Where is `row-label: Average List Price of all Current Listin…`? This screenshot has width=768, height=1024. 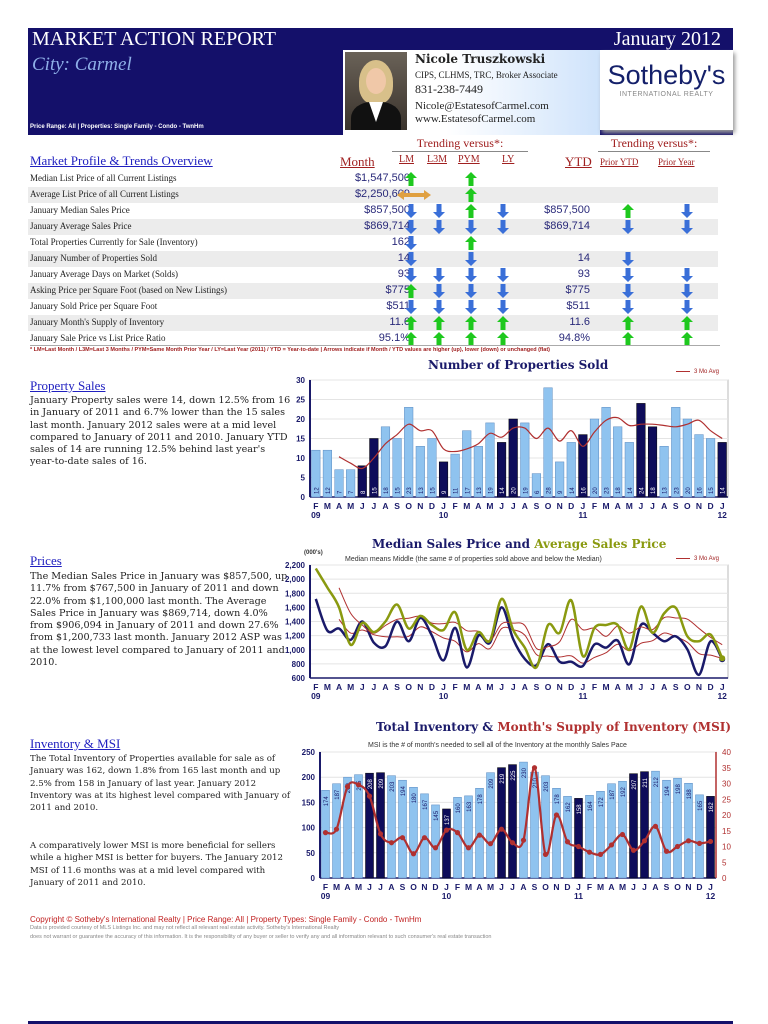 row-label: Average List Price of all Current Listin… is located at coordinates (104, 194).